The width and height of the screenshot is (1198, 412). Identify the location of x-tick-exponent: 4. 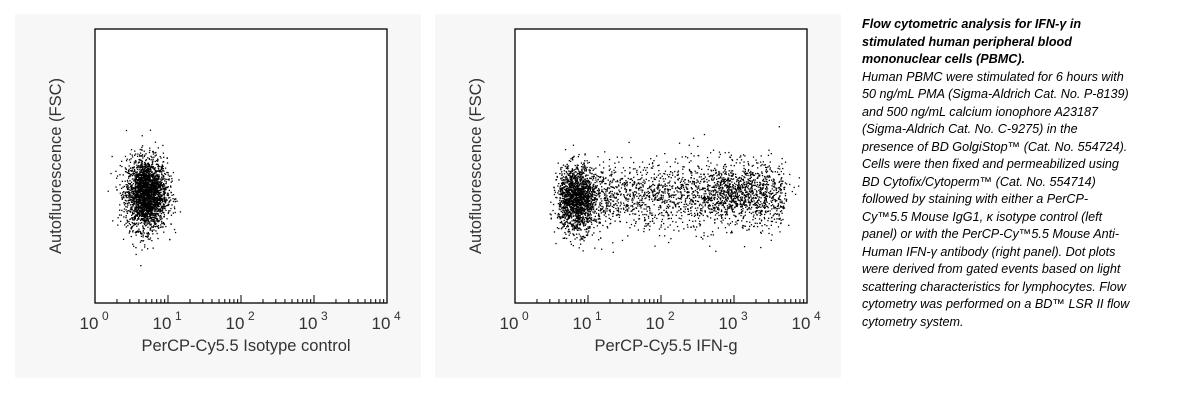
(397, 316).